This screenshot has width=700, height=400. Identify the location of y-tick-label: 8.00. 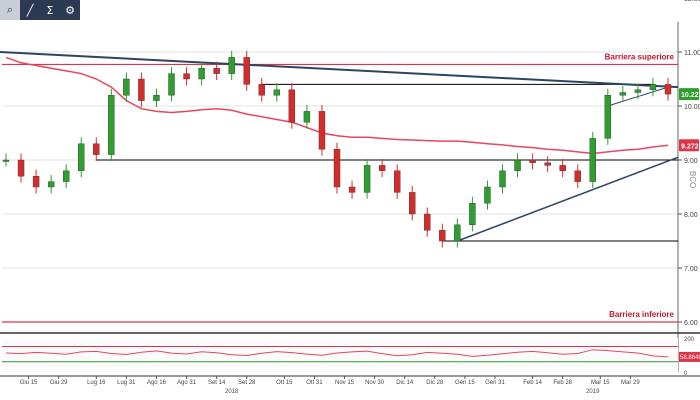
(691, 215).